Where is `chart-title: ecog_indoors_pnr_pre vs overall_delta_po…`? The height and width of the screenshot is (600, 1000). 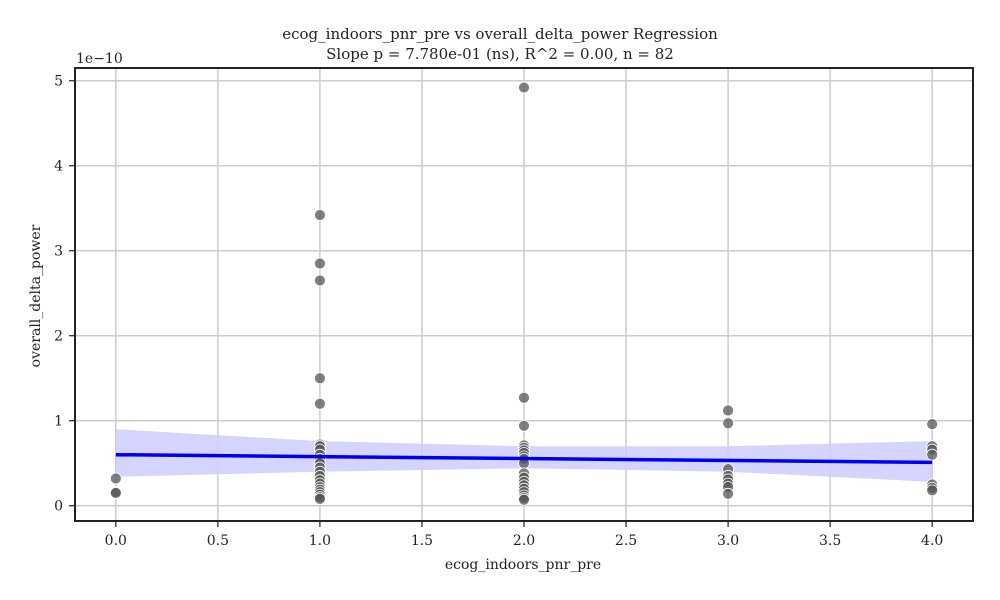
chart-title: ecog_indoors_pnr_pre vs overall_delta_po… is located at coordinates (500, 34).